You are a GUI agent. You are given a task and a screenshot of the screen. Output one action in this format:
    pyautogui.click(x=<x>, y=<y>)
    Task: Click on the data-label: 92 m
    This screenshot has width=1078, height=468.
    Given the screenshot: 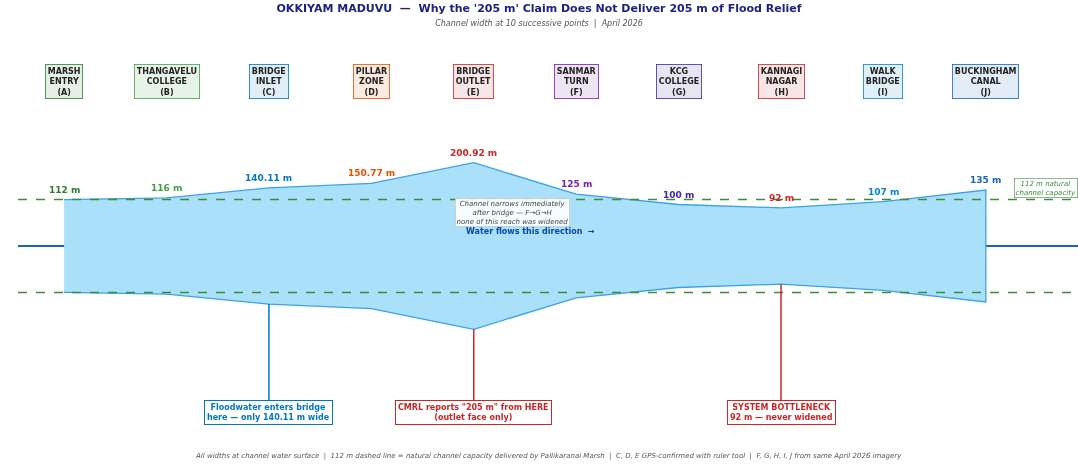 What is the action you would take?
    pyautogui.click(x=782, y=198)
    